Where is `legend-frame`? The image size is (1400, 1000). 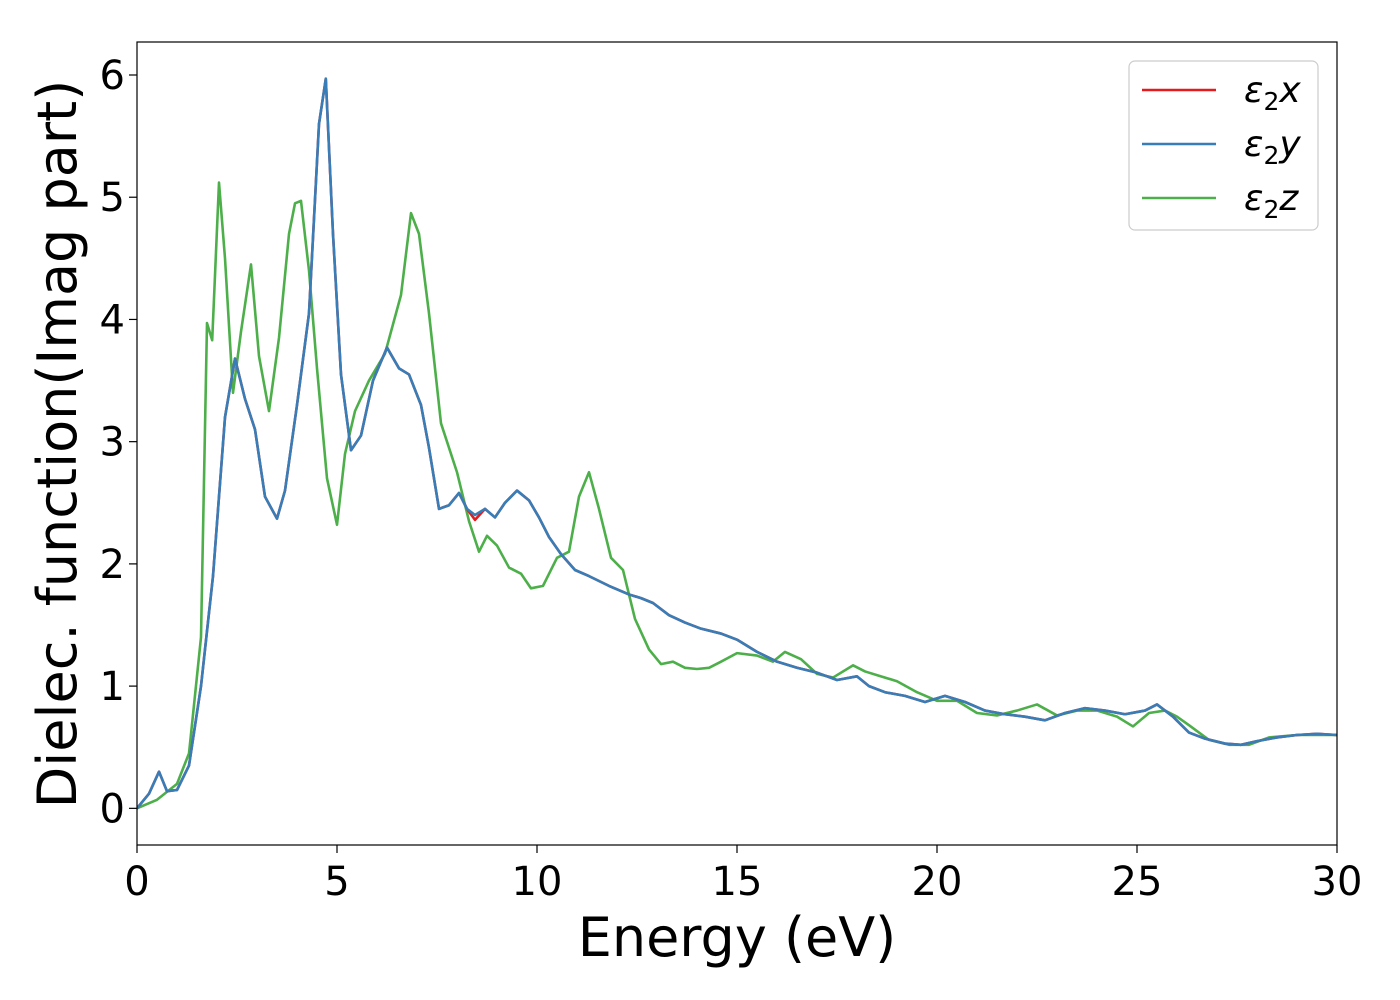 legend-frame is located at coordinates (1223, 145).